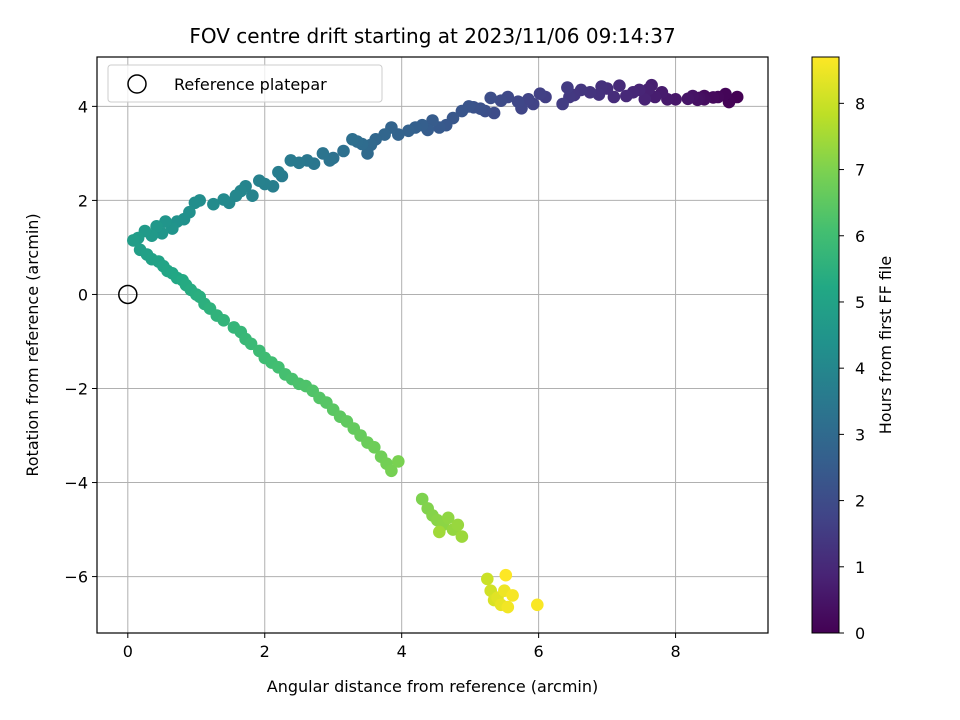 This screenshot has height=720, width=960. What do you see at coordinates (32, 344) in the screenshot?
I see `y-axis-label: Rotation from reference (arcmin)` at bounding box center [32, 344].